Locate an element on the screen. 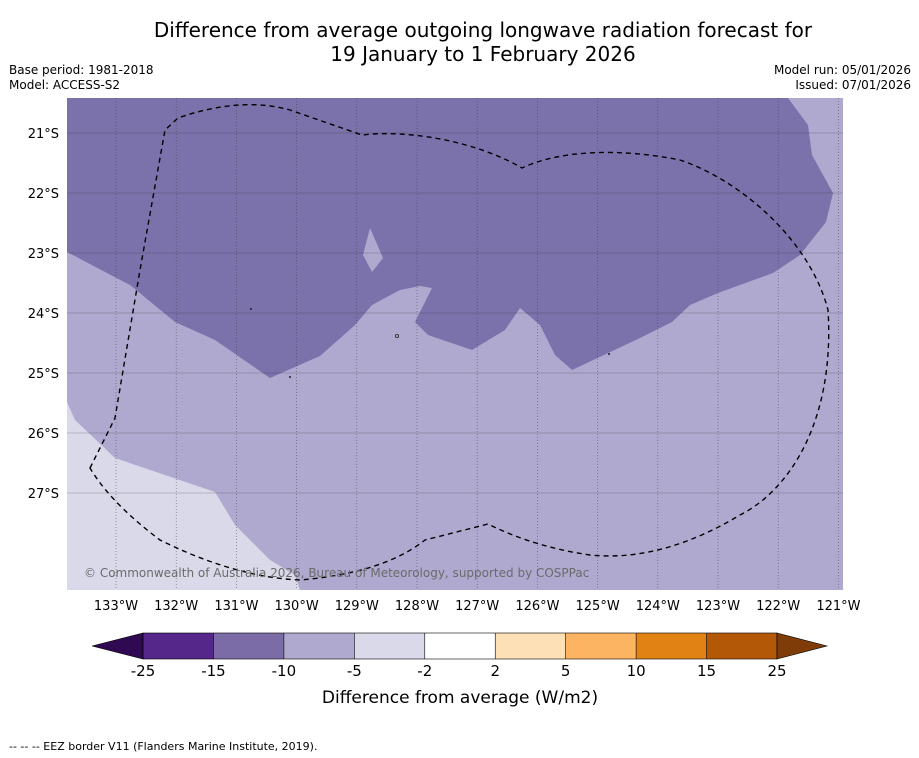 Image resolution: width=919 pixels, height=758 pixels. colorbar-tick-label: 10 is located at coordinates (636, 671).